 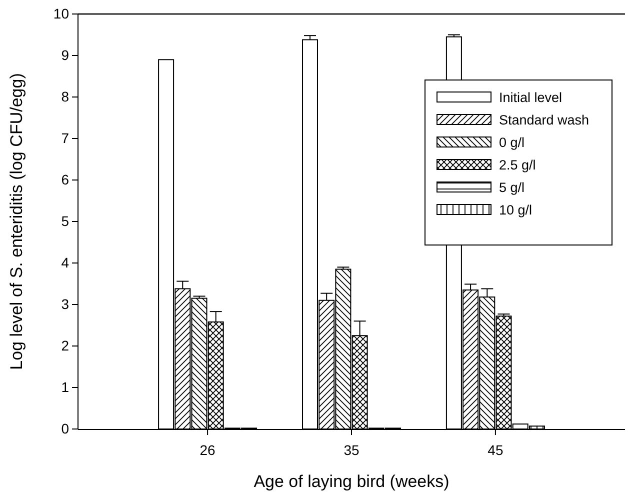 I want to click on legend-label: Standard wash, so click(x=544, y=120).